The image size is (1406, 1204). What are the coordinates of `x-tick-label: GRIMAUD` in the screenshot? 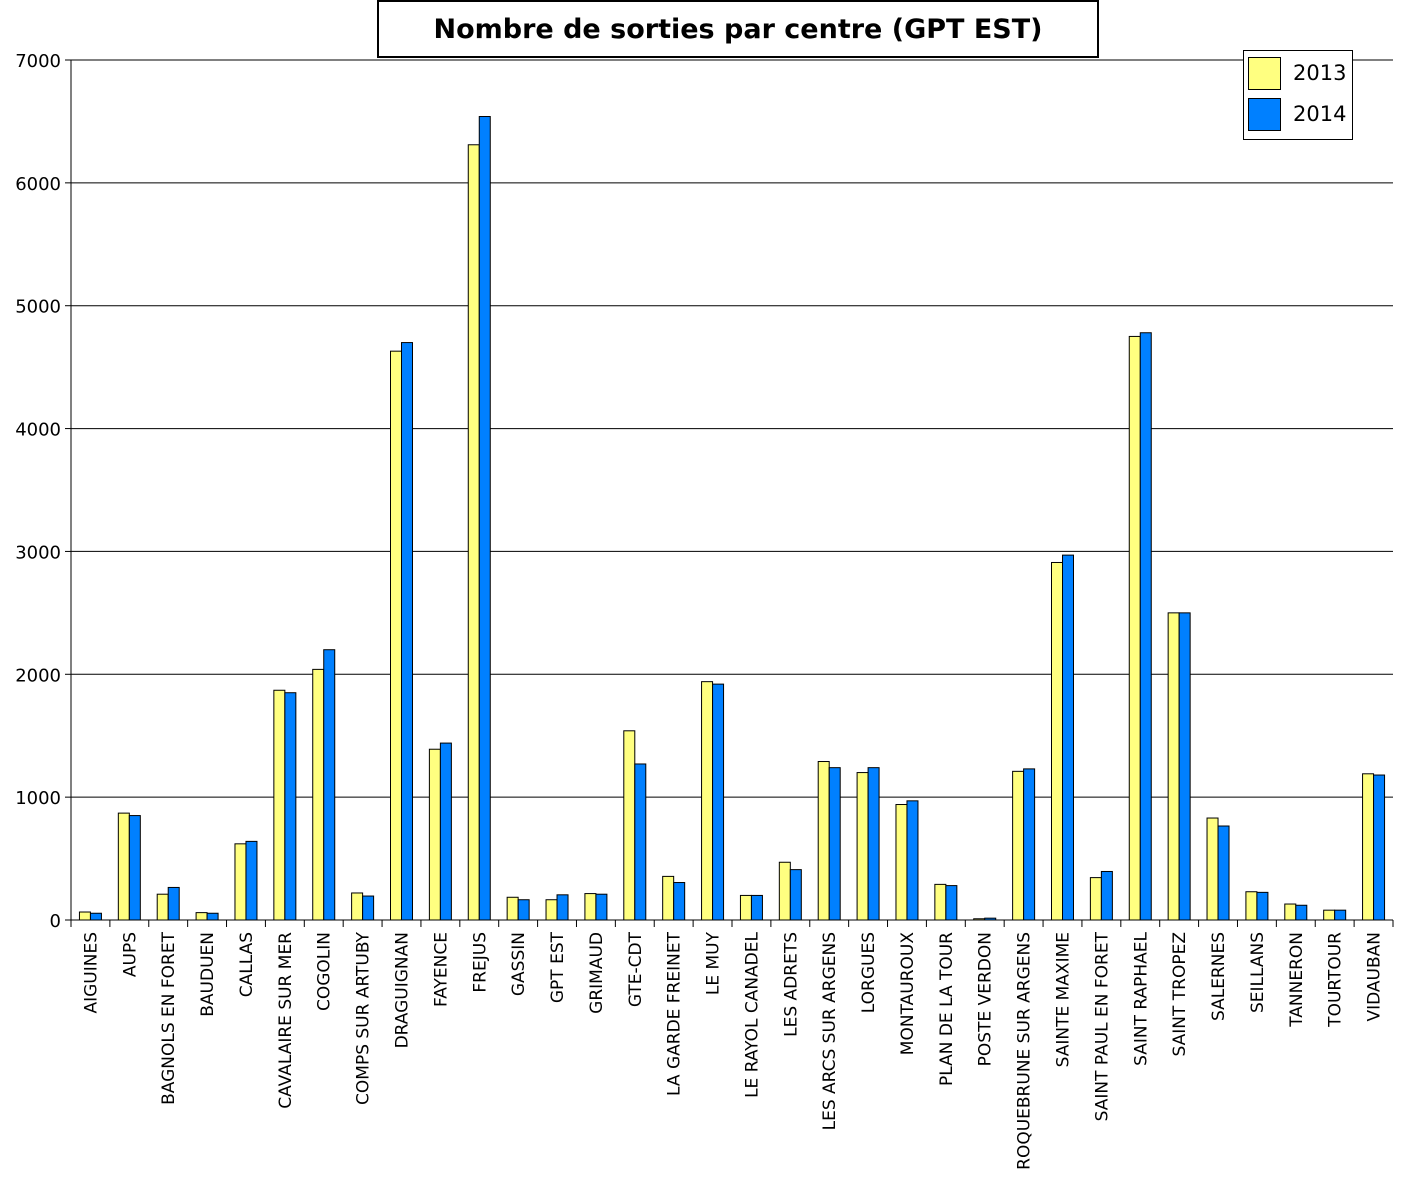 It's located at (597, 973).